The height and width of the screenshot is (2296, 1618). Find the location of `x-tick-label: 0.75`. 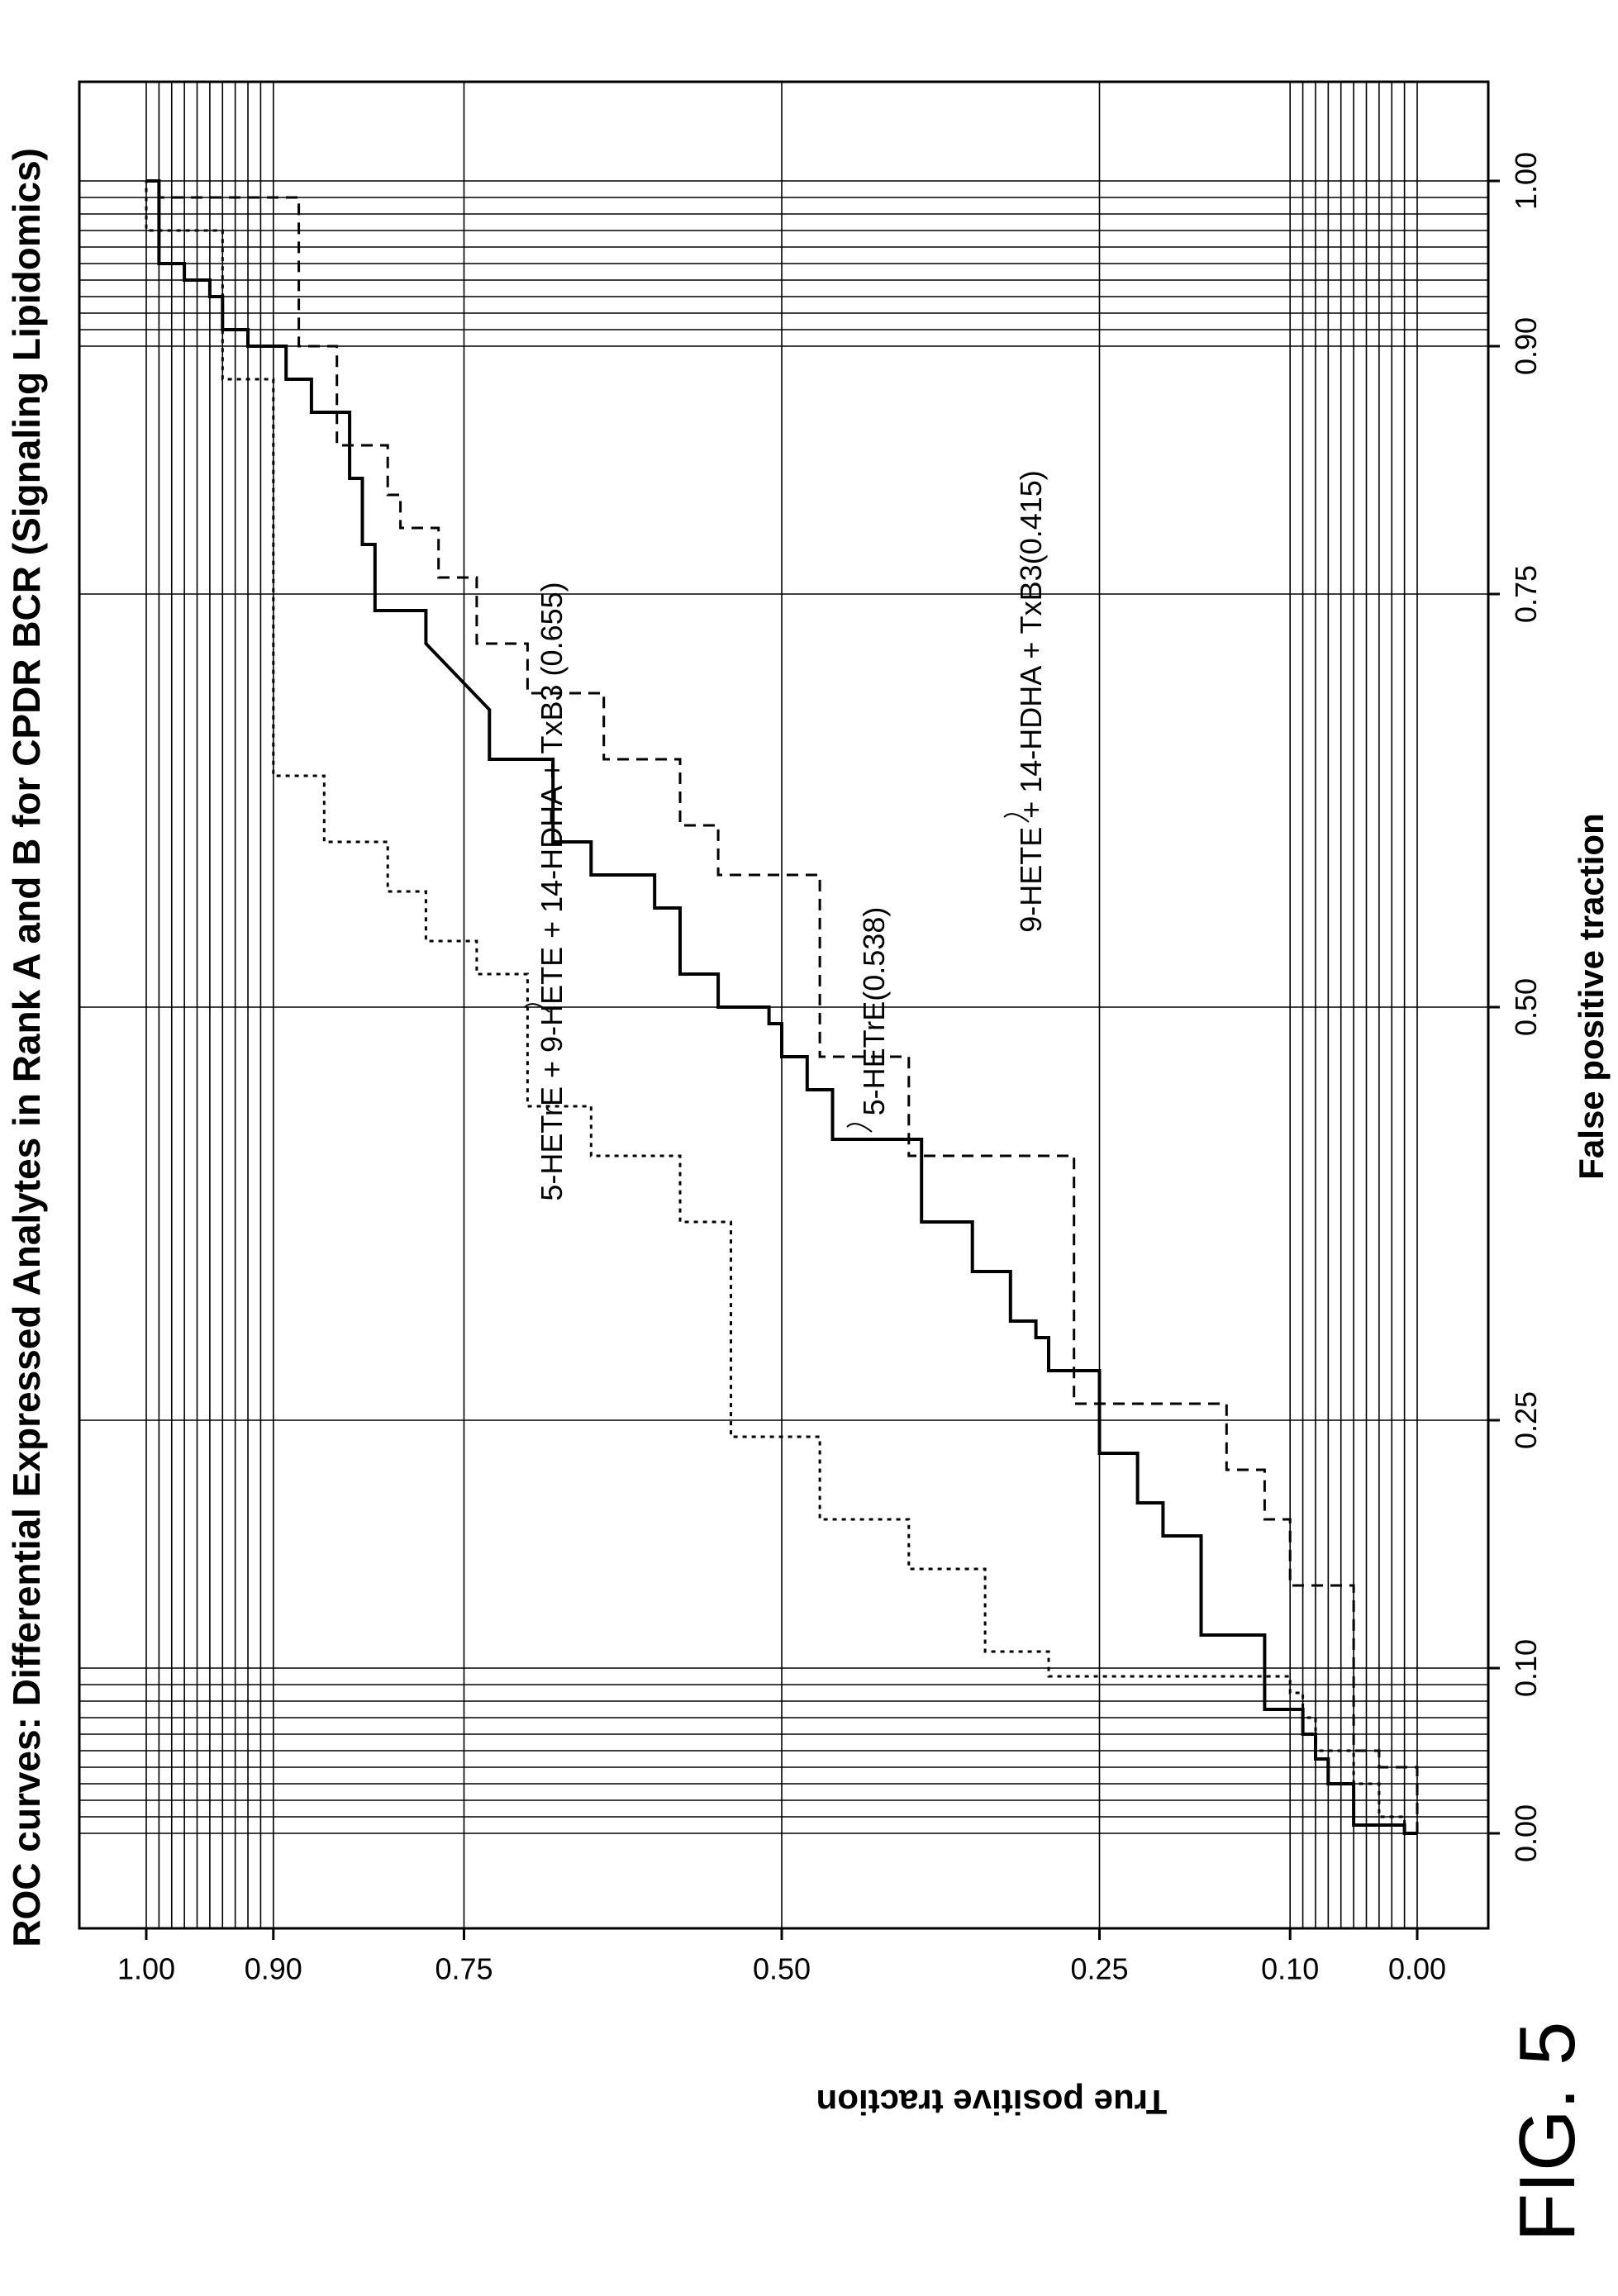

x-tick-label: 0.75 is located at coordinates (1526, 594).